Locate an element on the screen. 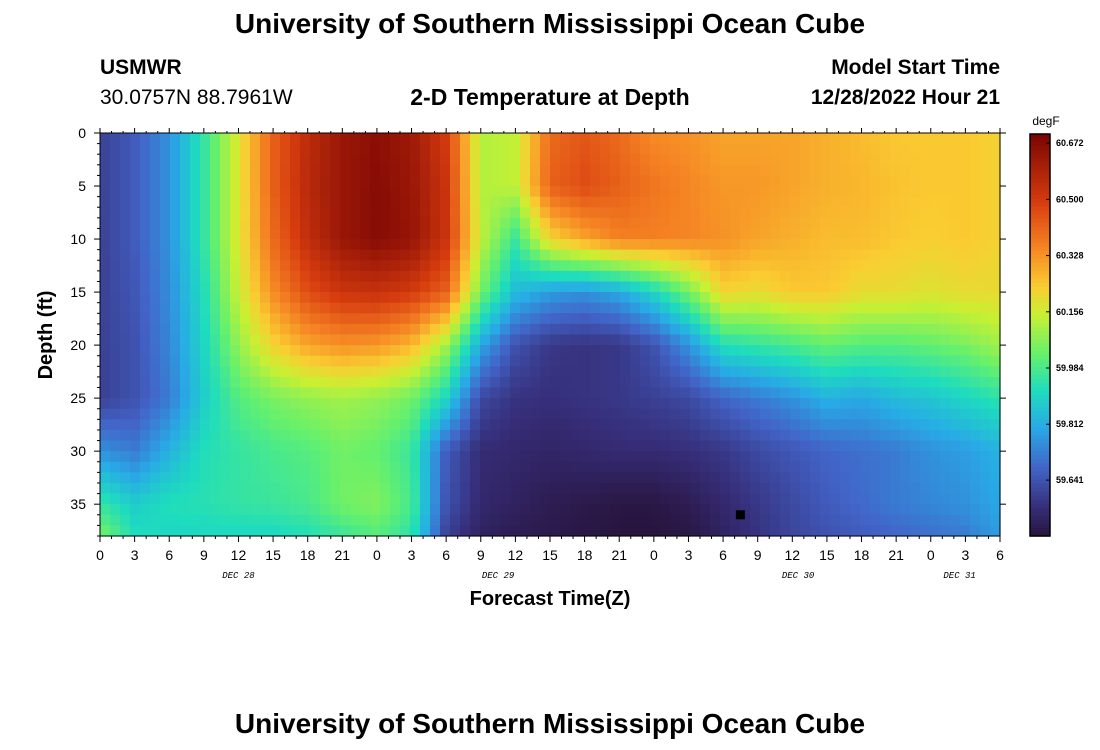 The height and width of the screenshot is (750, 1100). x-tick-label: 12 is located at coordinates (793, 555).